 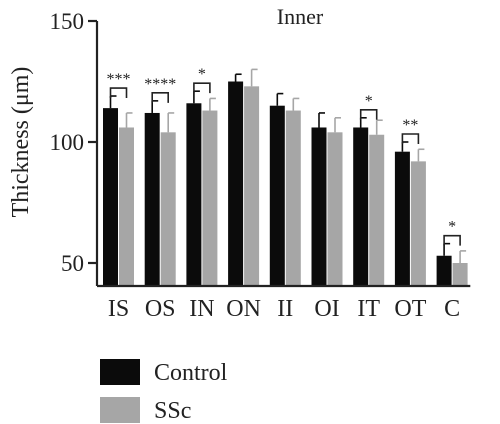 I want to click on significance-label: ****, so click(x=160, y=84).